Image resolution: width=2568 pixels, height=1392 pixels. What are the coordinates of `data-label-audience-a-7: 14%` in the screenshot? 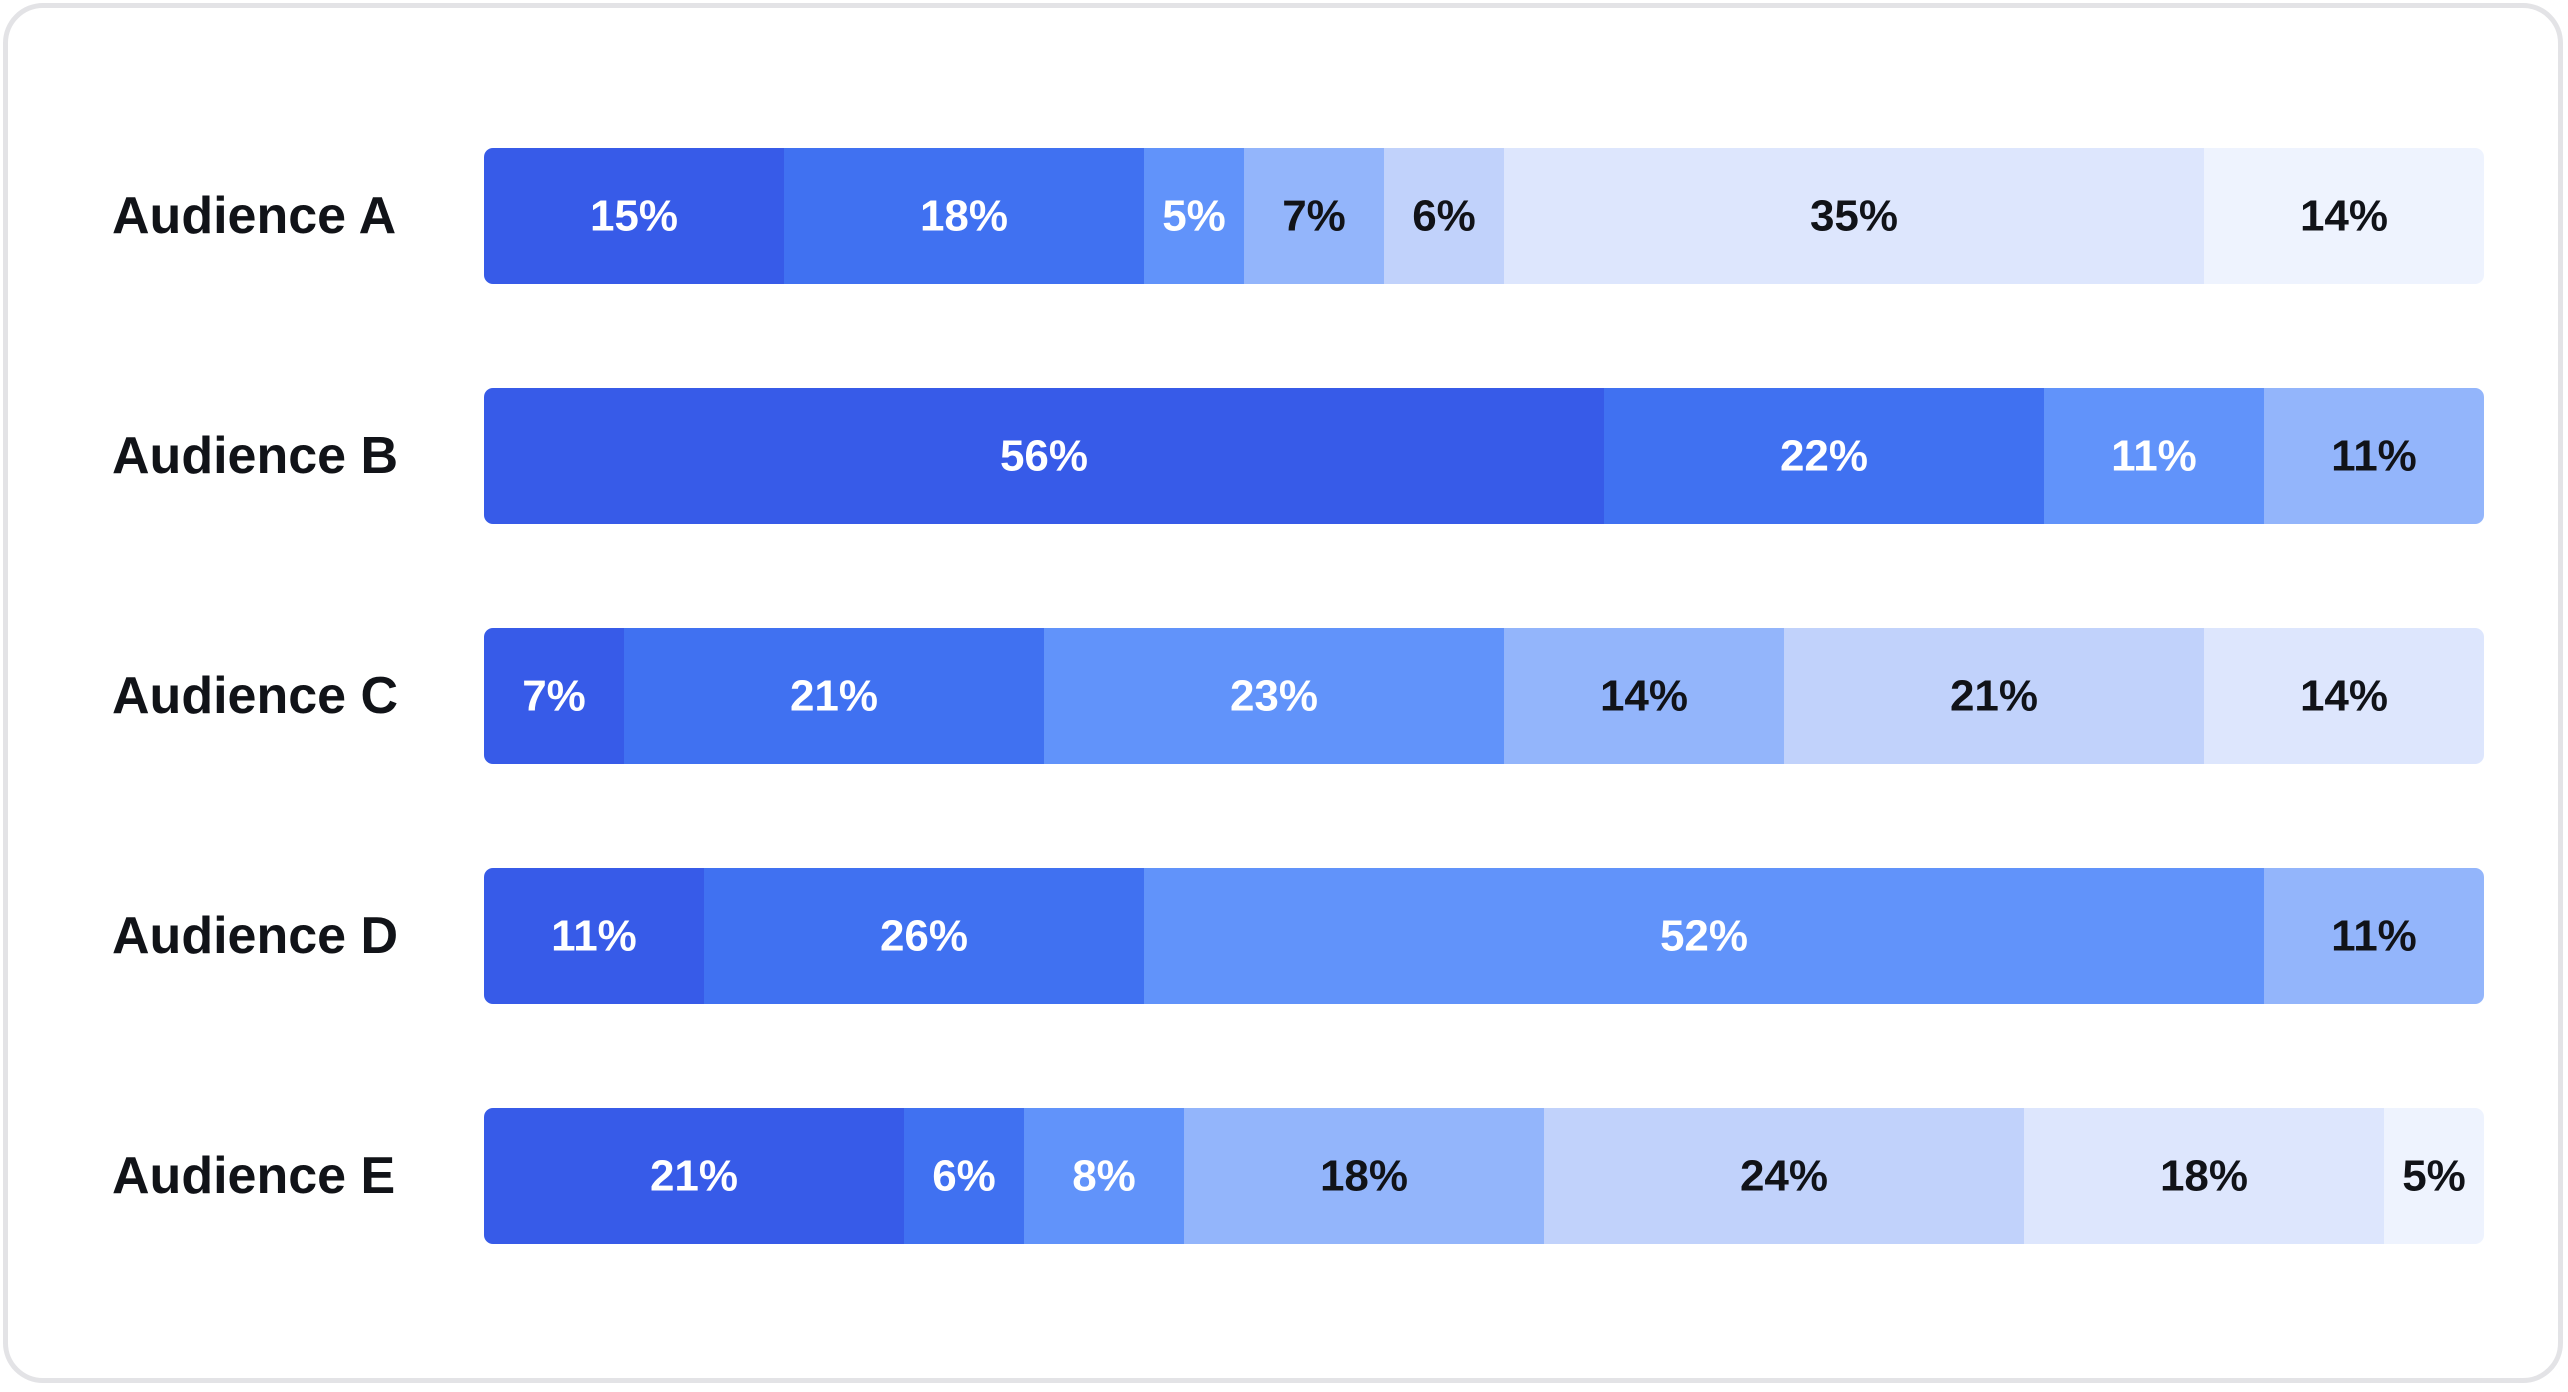 It's located at (2344, 216).